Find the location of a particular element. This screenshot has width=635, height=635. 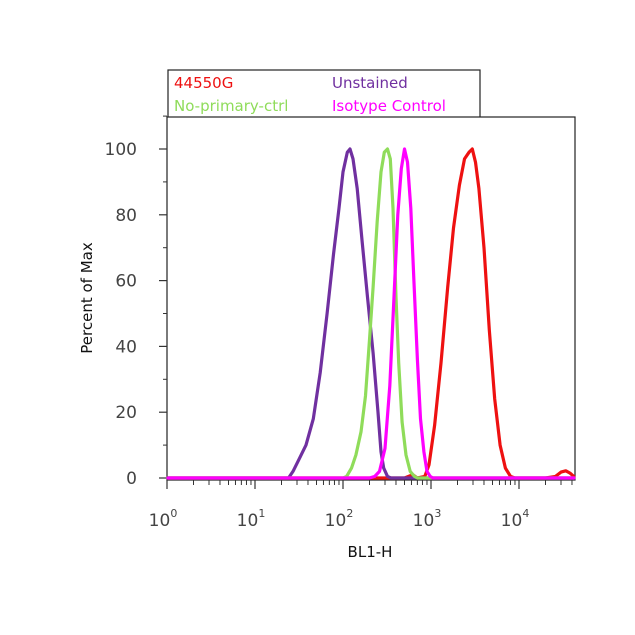

x-tick-label: 10¹ is located at coordinates (251, 519).